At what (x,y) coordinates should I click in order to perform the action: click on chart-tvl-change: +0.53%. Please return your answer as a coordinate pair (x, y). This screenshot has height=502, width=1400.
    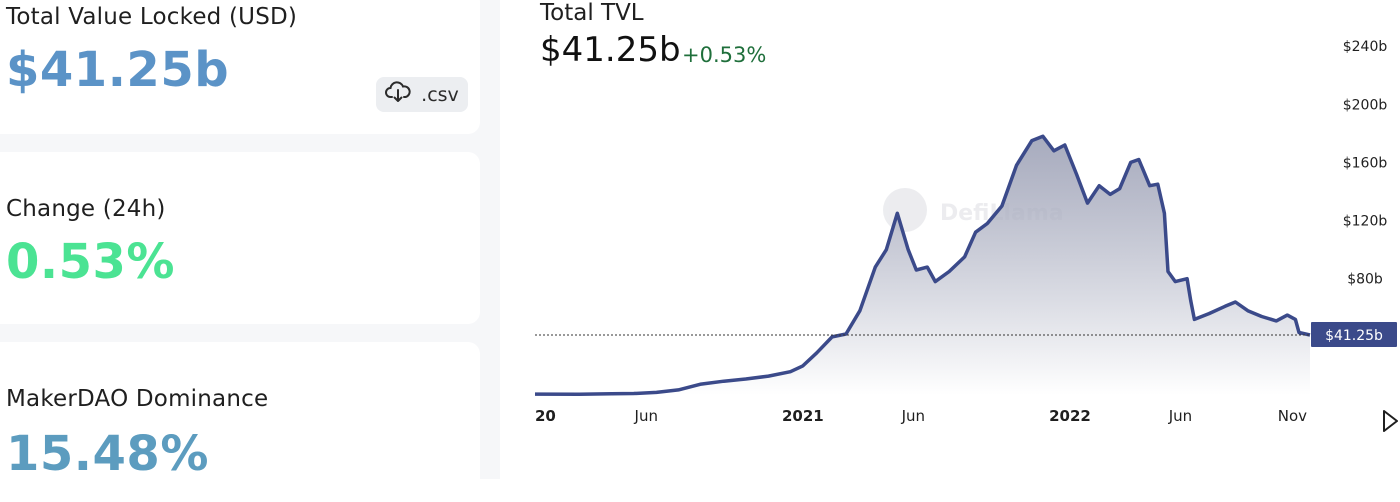
    Looking at the image, I should click on (724, 55).